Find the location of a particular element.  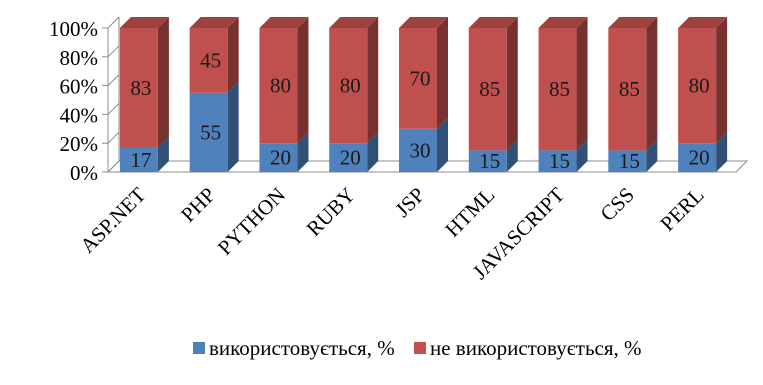

x-category-label: PHP is located at coordinates (198, 205).